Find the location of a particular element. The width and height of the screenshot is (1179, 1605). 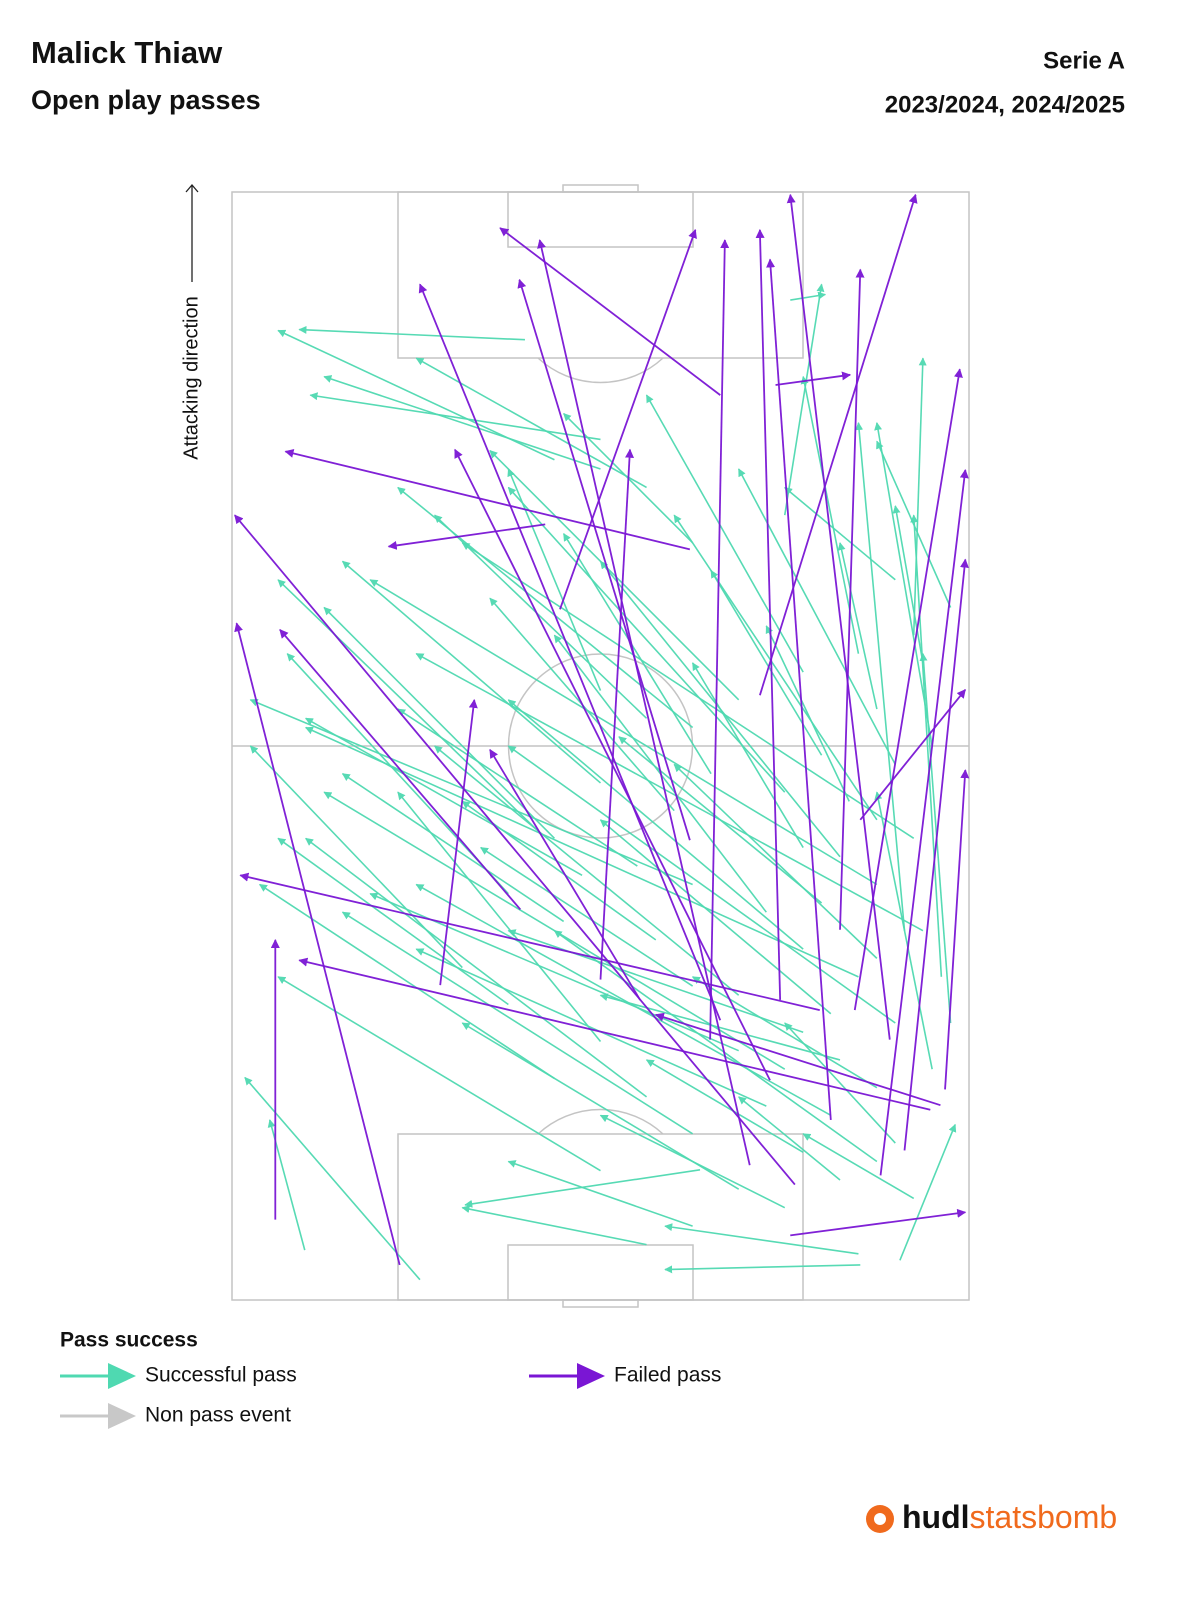

direction-indicator: Attacking direction is located at coordinates (191, 322).